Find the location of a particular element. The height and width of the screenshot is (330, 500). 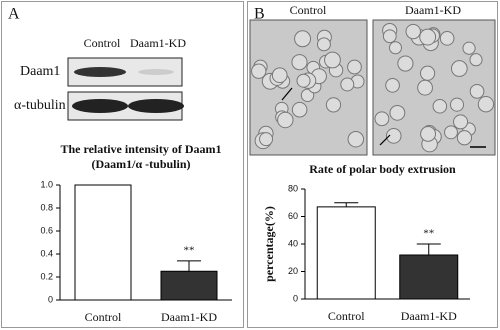

chart-subtitle: (Daam1/α -tubulin) is located at coordinates (140, 164).